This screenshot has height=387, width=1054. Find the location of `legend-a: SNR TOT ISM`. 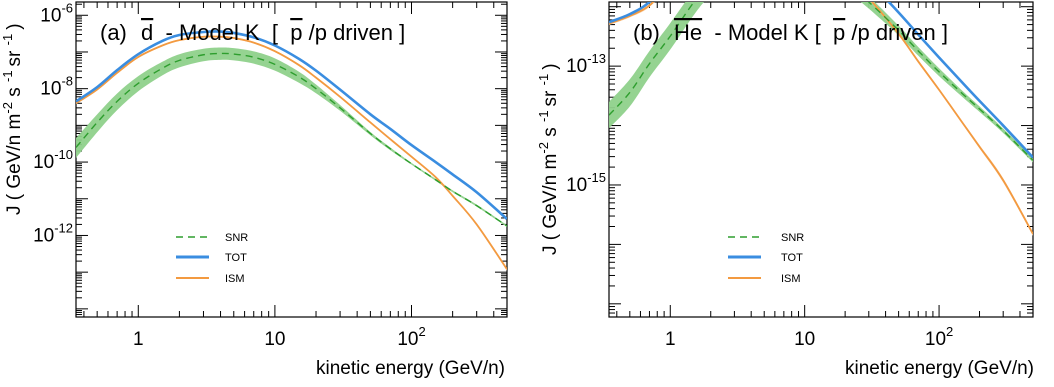

legend-a: SNR TOT ISM is located at coordinates (212, 258).